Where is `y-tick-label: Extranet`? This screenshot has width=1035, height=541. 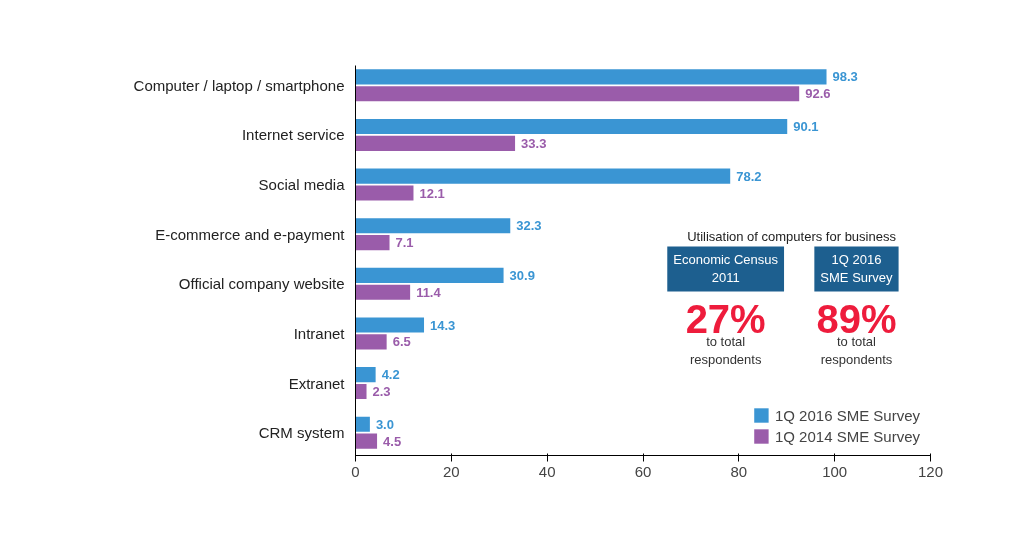 y-tick-label: Extranet is located at coordinates (317, 383).